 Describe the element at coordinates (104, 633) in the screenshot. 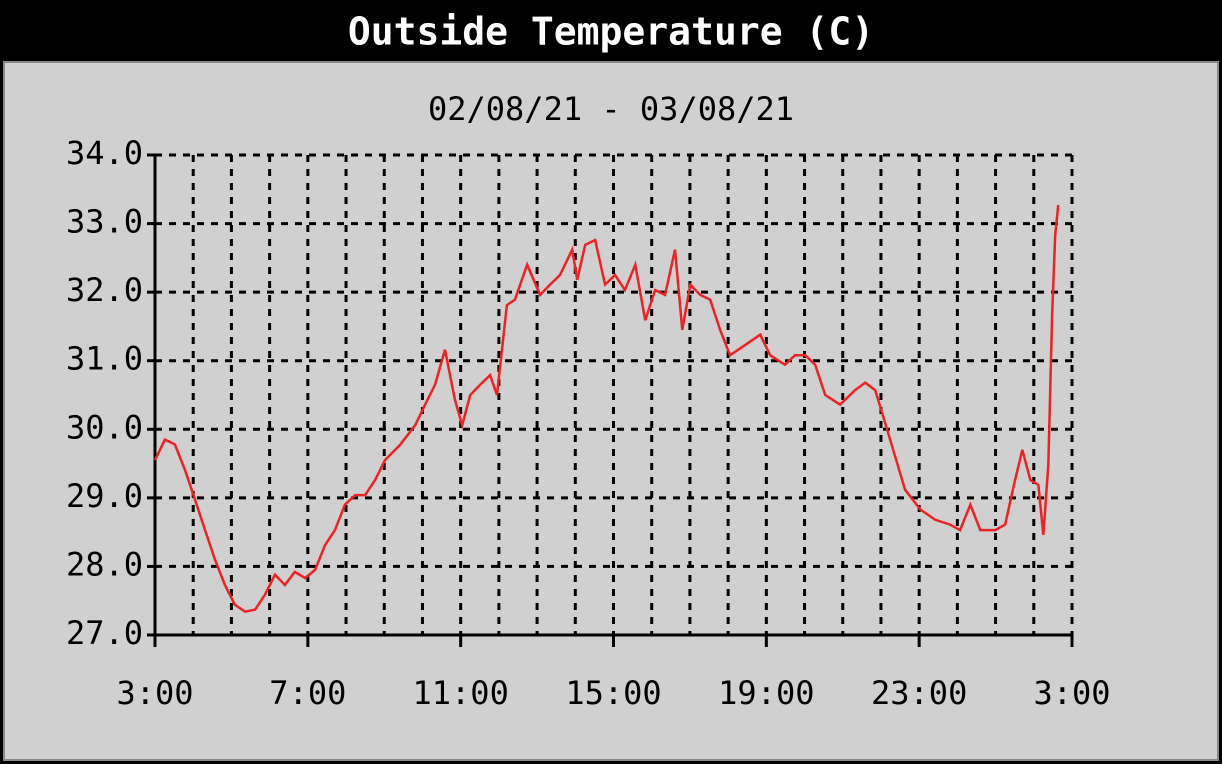

I see `y-tick-label: 27.0` at that location.